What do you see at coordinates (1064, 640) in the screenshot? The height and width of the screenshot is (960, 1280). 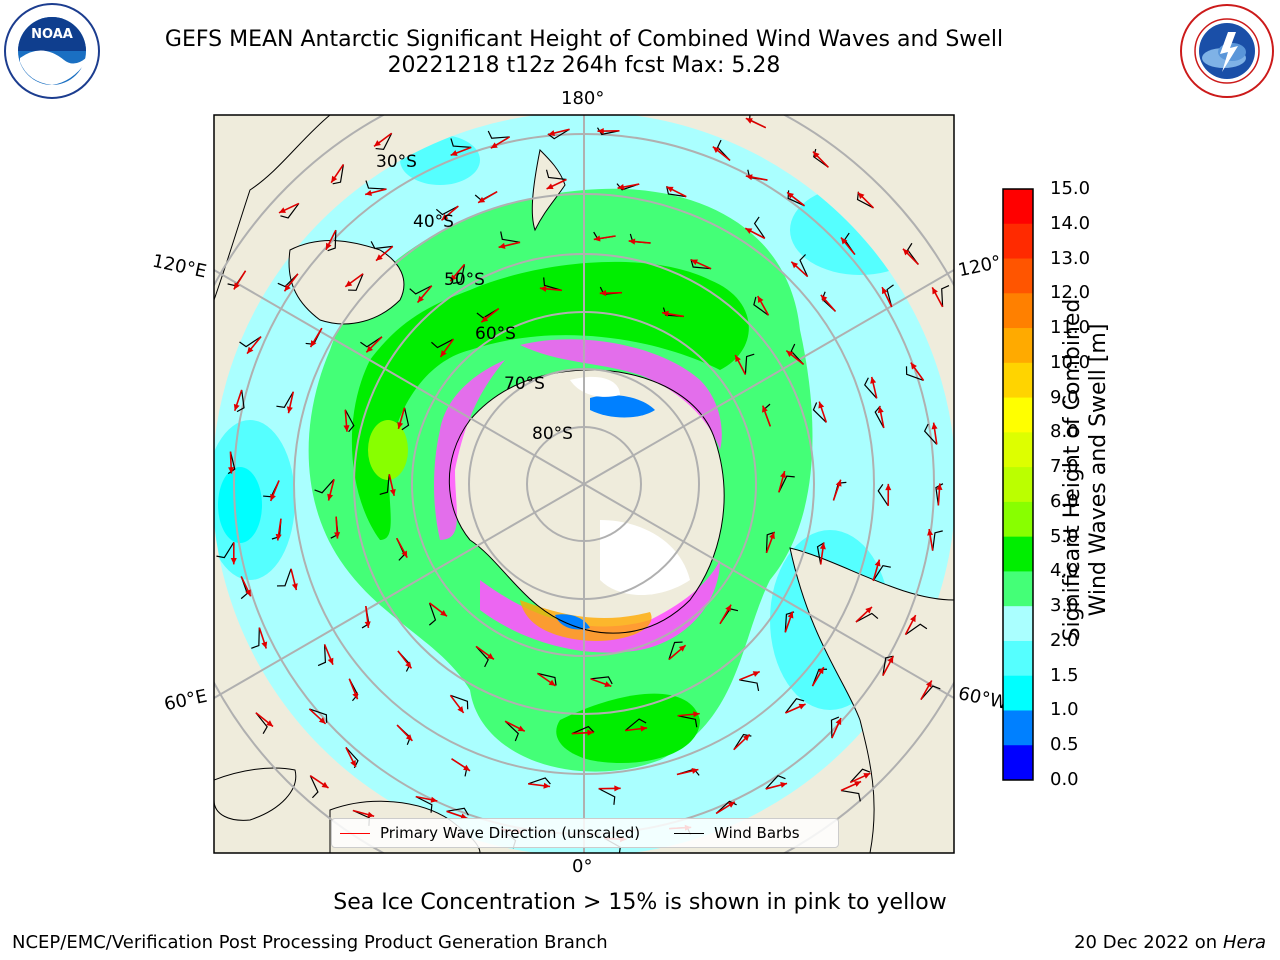 I see `colorbar-tick-label: 2.0` at bounding box center [1064, 640].